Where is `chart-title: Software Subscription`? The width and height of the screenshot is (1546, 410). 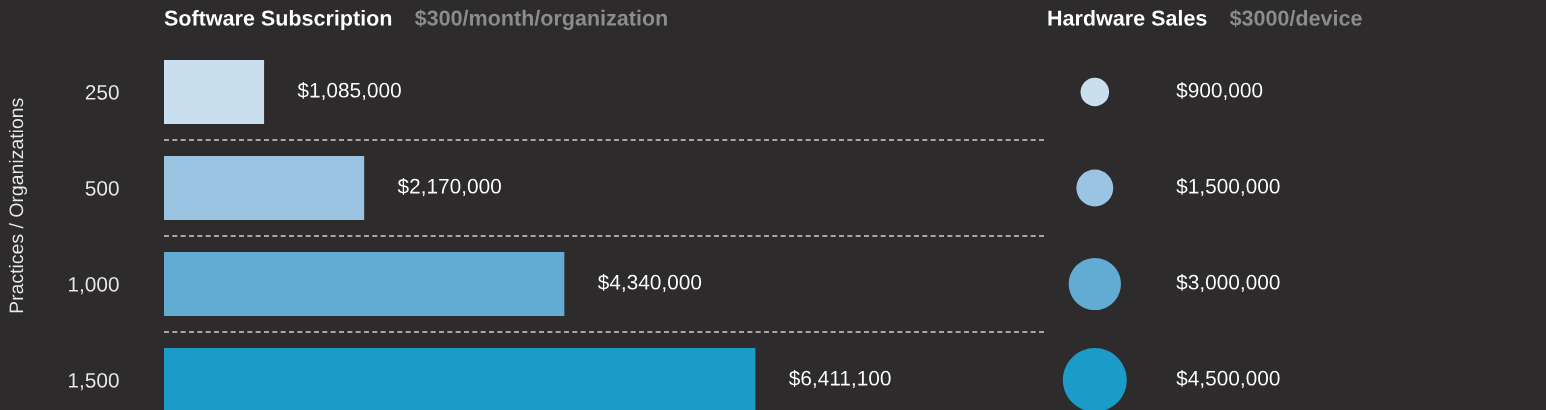 chart-title: Software Subscription is located at coordinates (278, 19).